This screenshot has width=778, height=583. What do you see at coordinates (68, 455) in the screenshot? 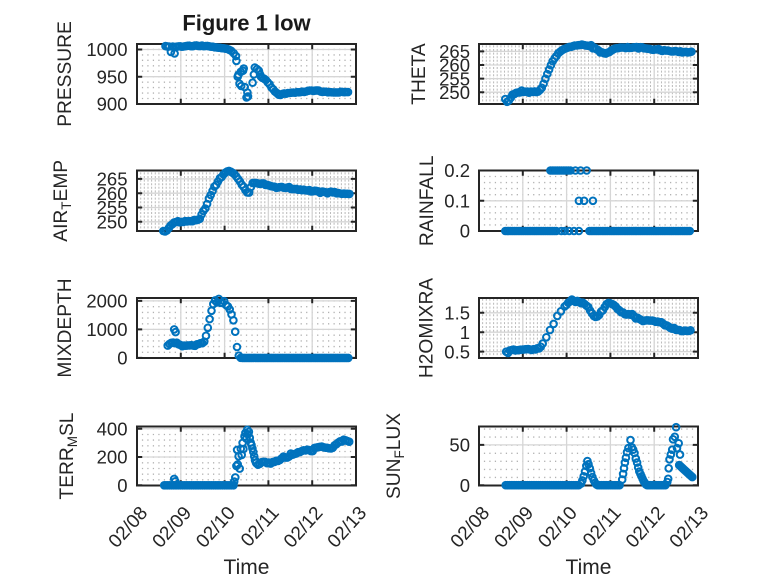
I see `svg-text: TERRMSL` at bounding box center [68, 455].